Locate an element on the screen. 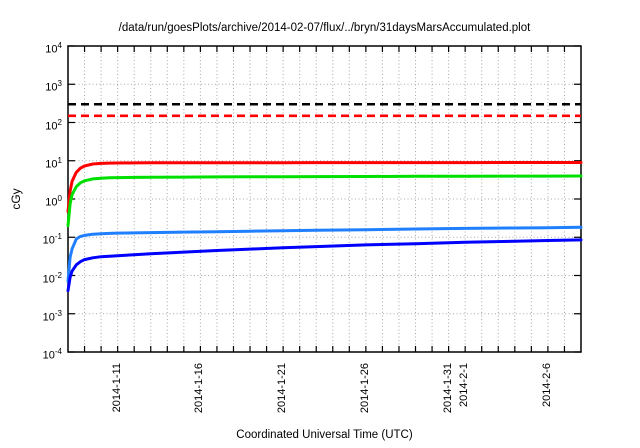  x-axis-label: Coordinated Universal Time (UTC) is located at coordinates (324, 435).